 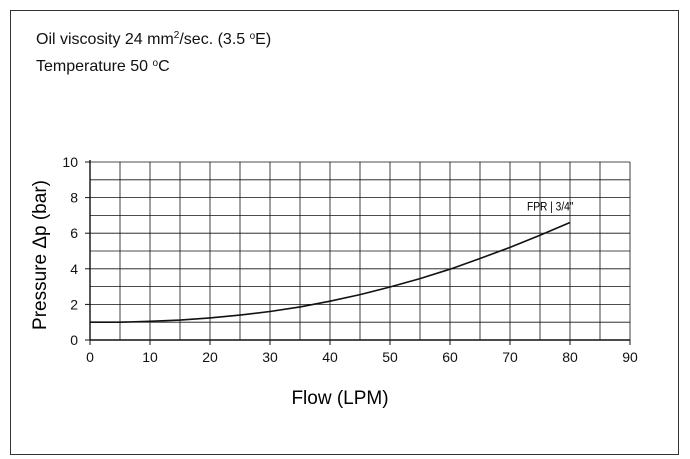 I want to click on viscosity-exponent: 2, so click(x=176, y=35).